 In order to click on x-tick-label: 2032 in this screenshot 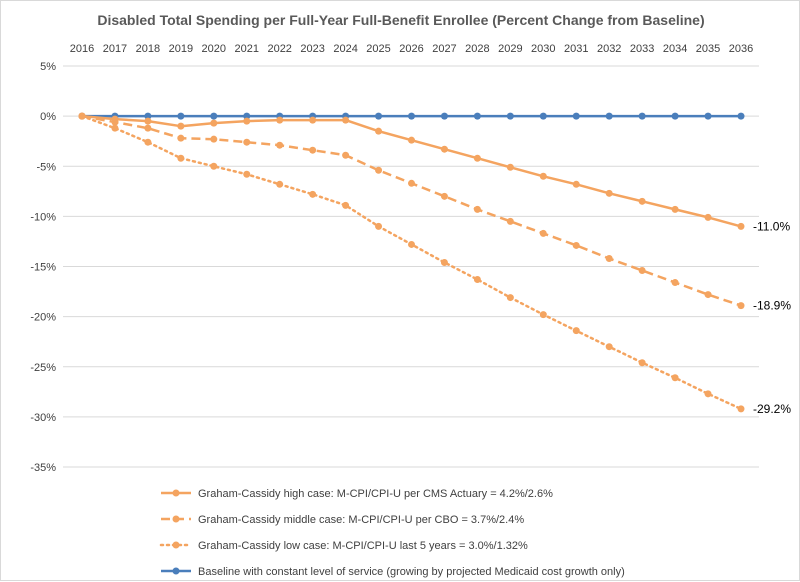, I will do `click(609, 49)`.